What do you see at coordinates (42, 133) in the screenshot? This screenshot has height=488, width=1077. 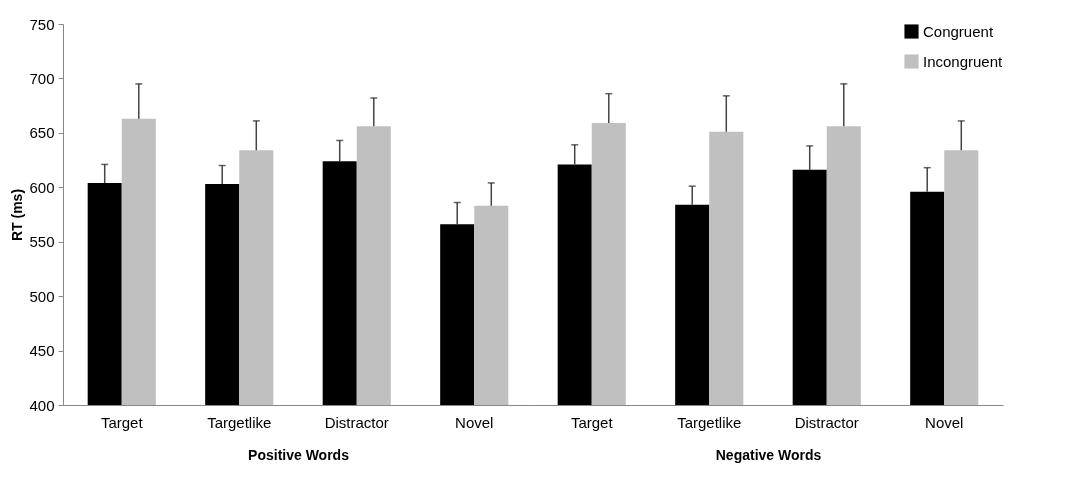 I see `y-tick-label: 650` at bounding box center [42, 133].